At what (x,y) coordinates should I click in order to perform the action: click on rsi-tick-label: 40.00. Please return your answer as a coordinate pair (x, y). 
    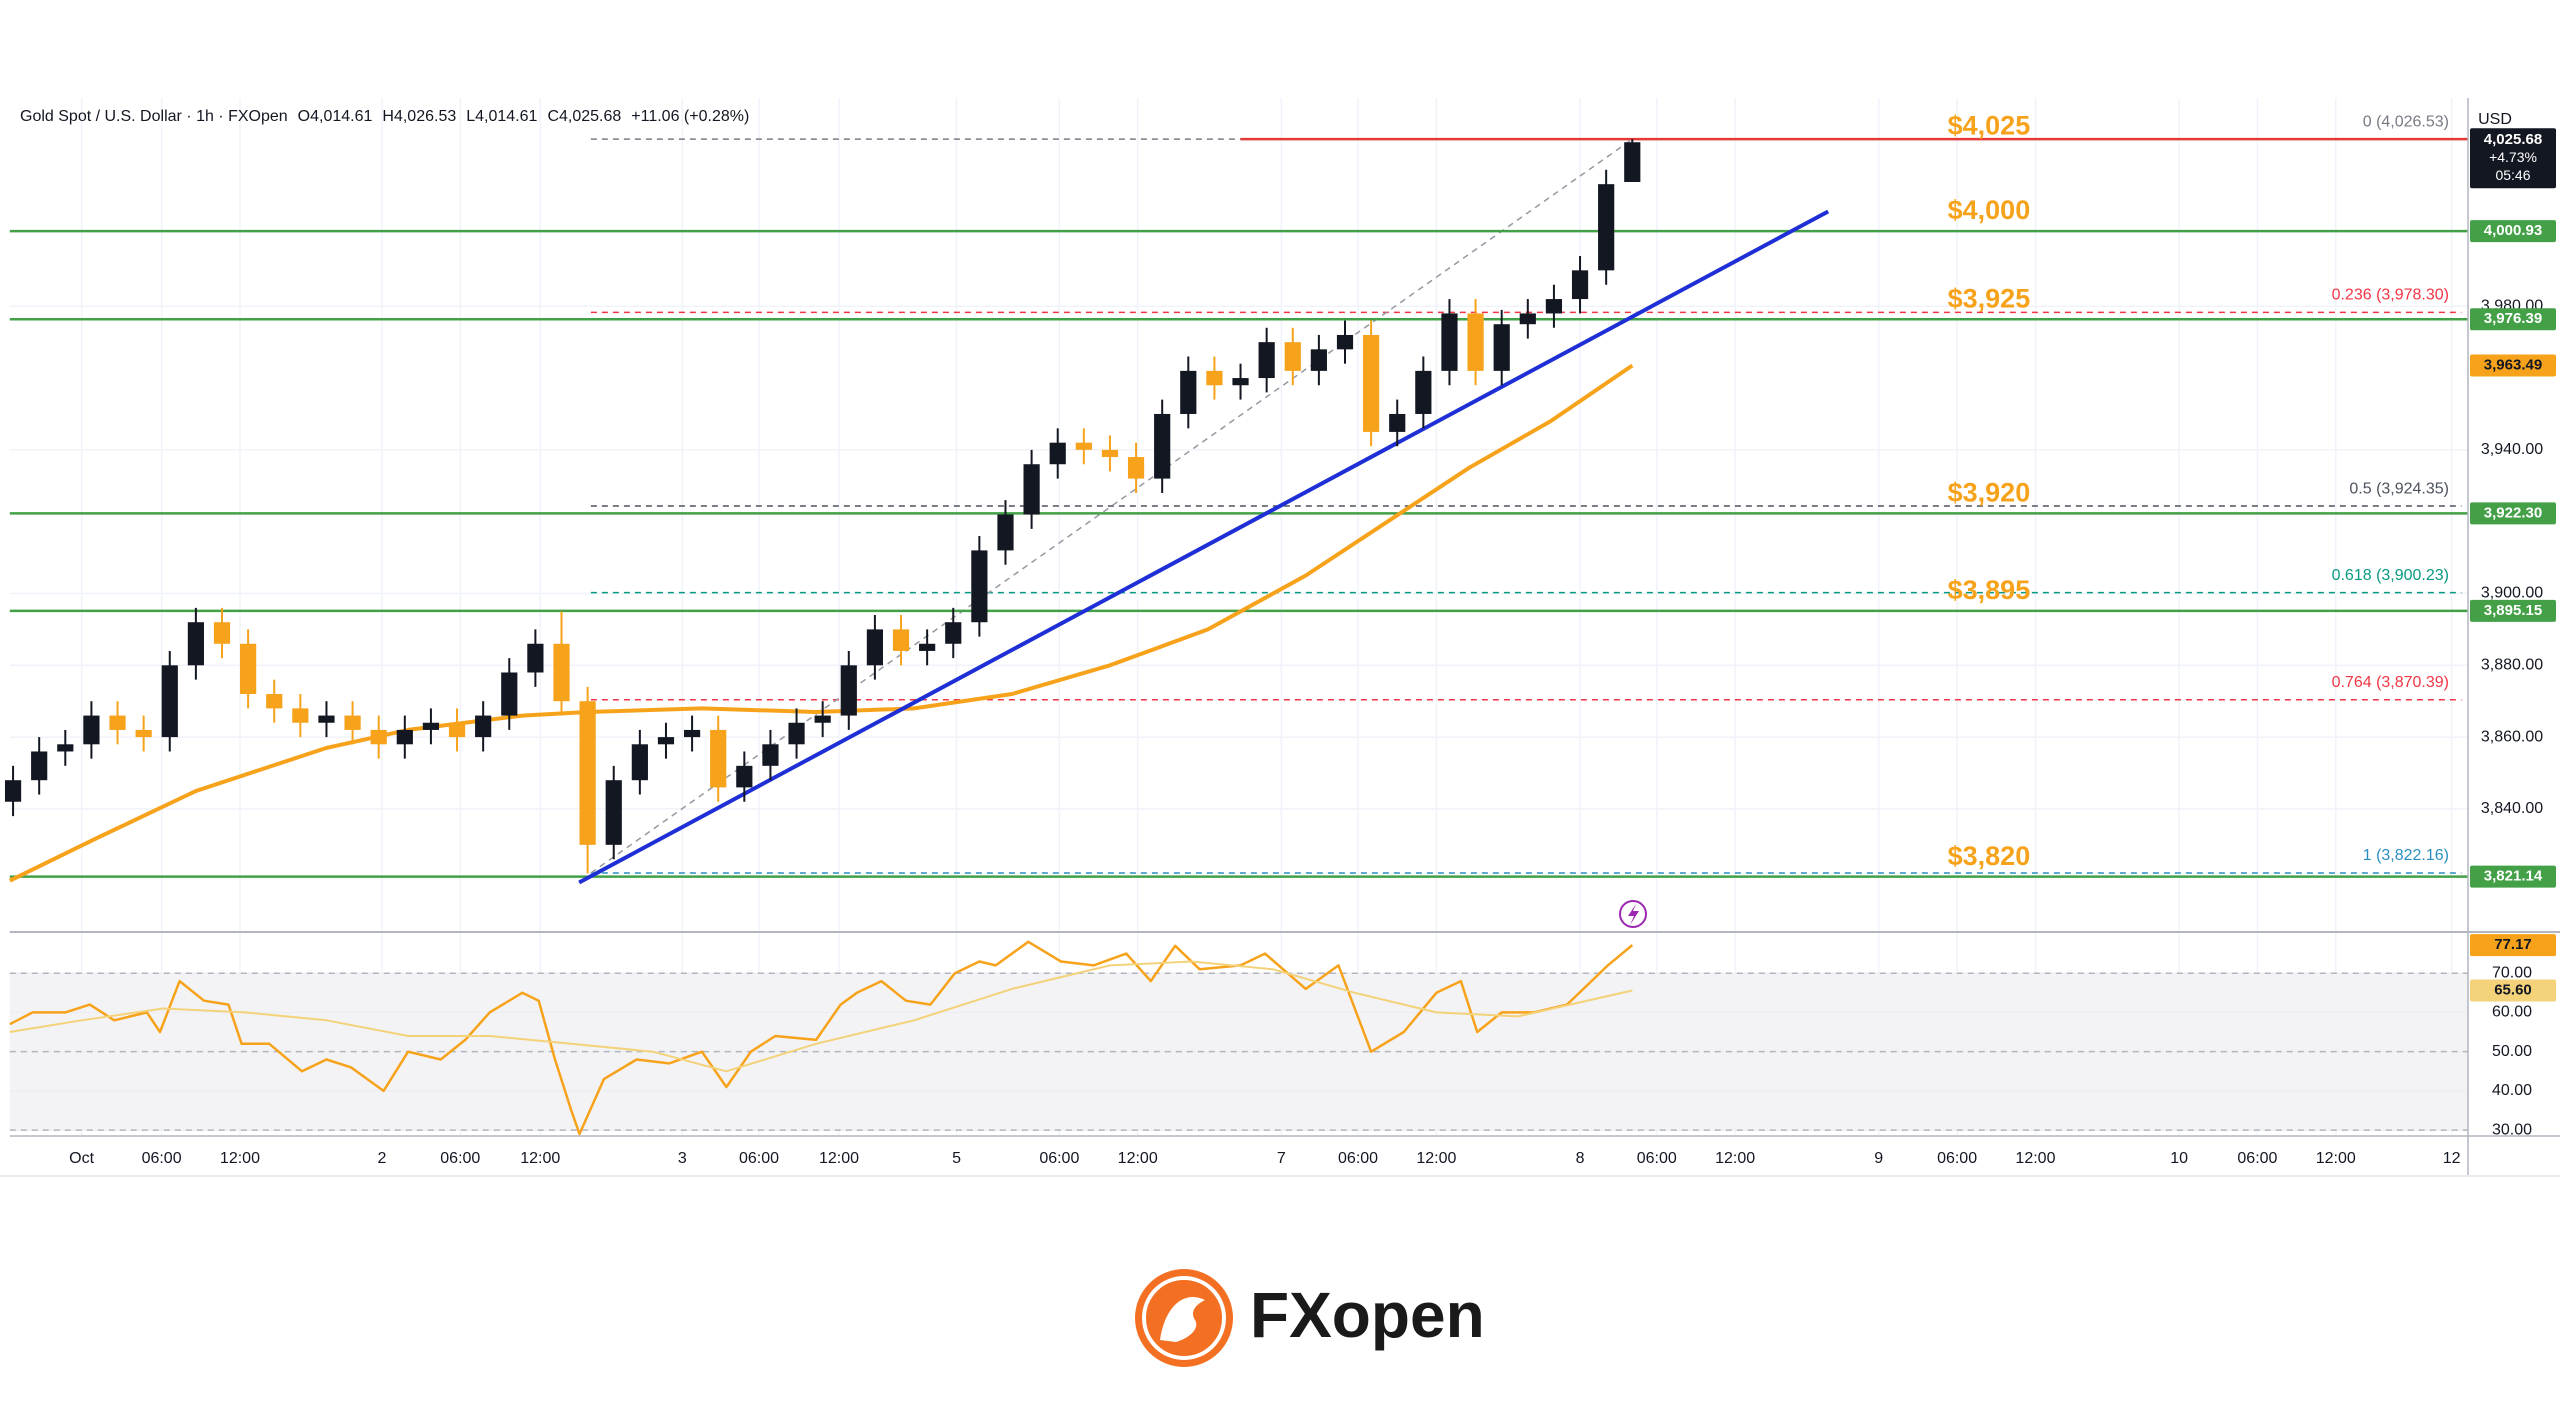
    Looking at the image, I should click on (2512, 1090).